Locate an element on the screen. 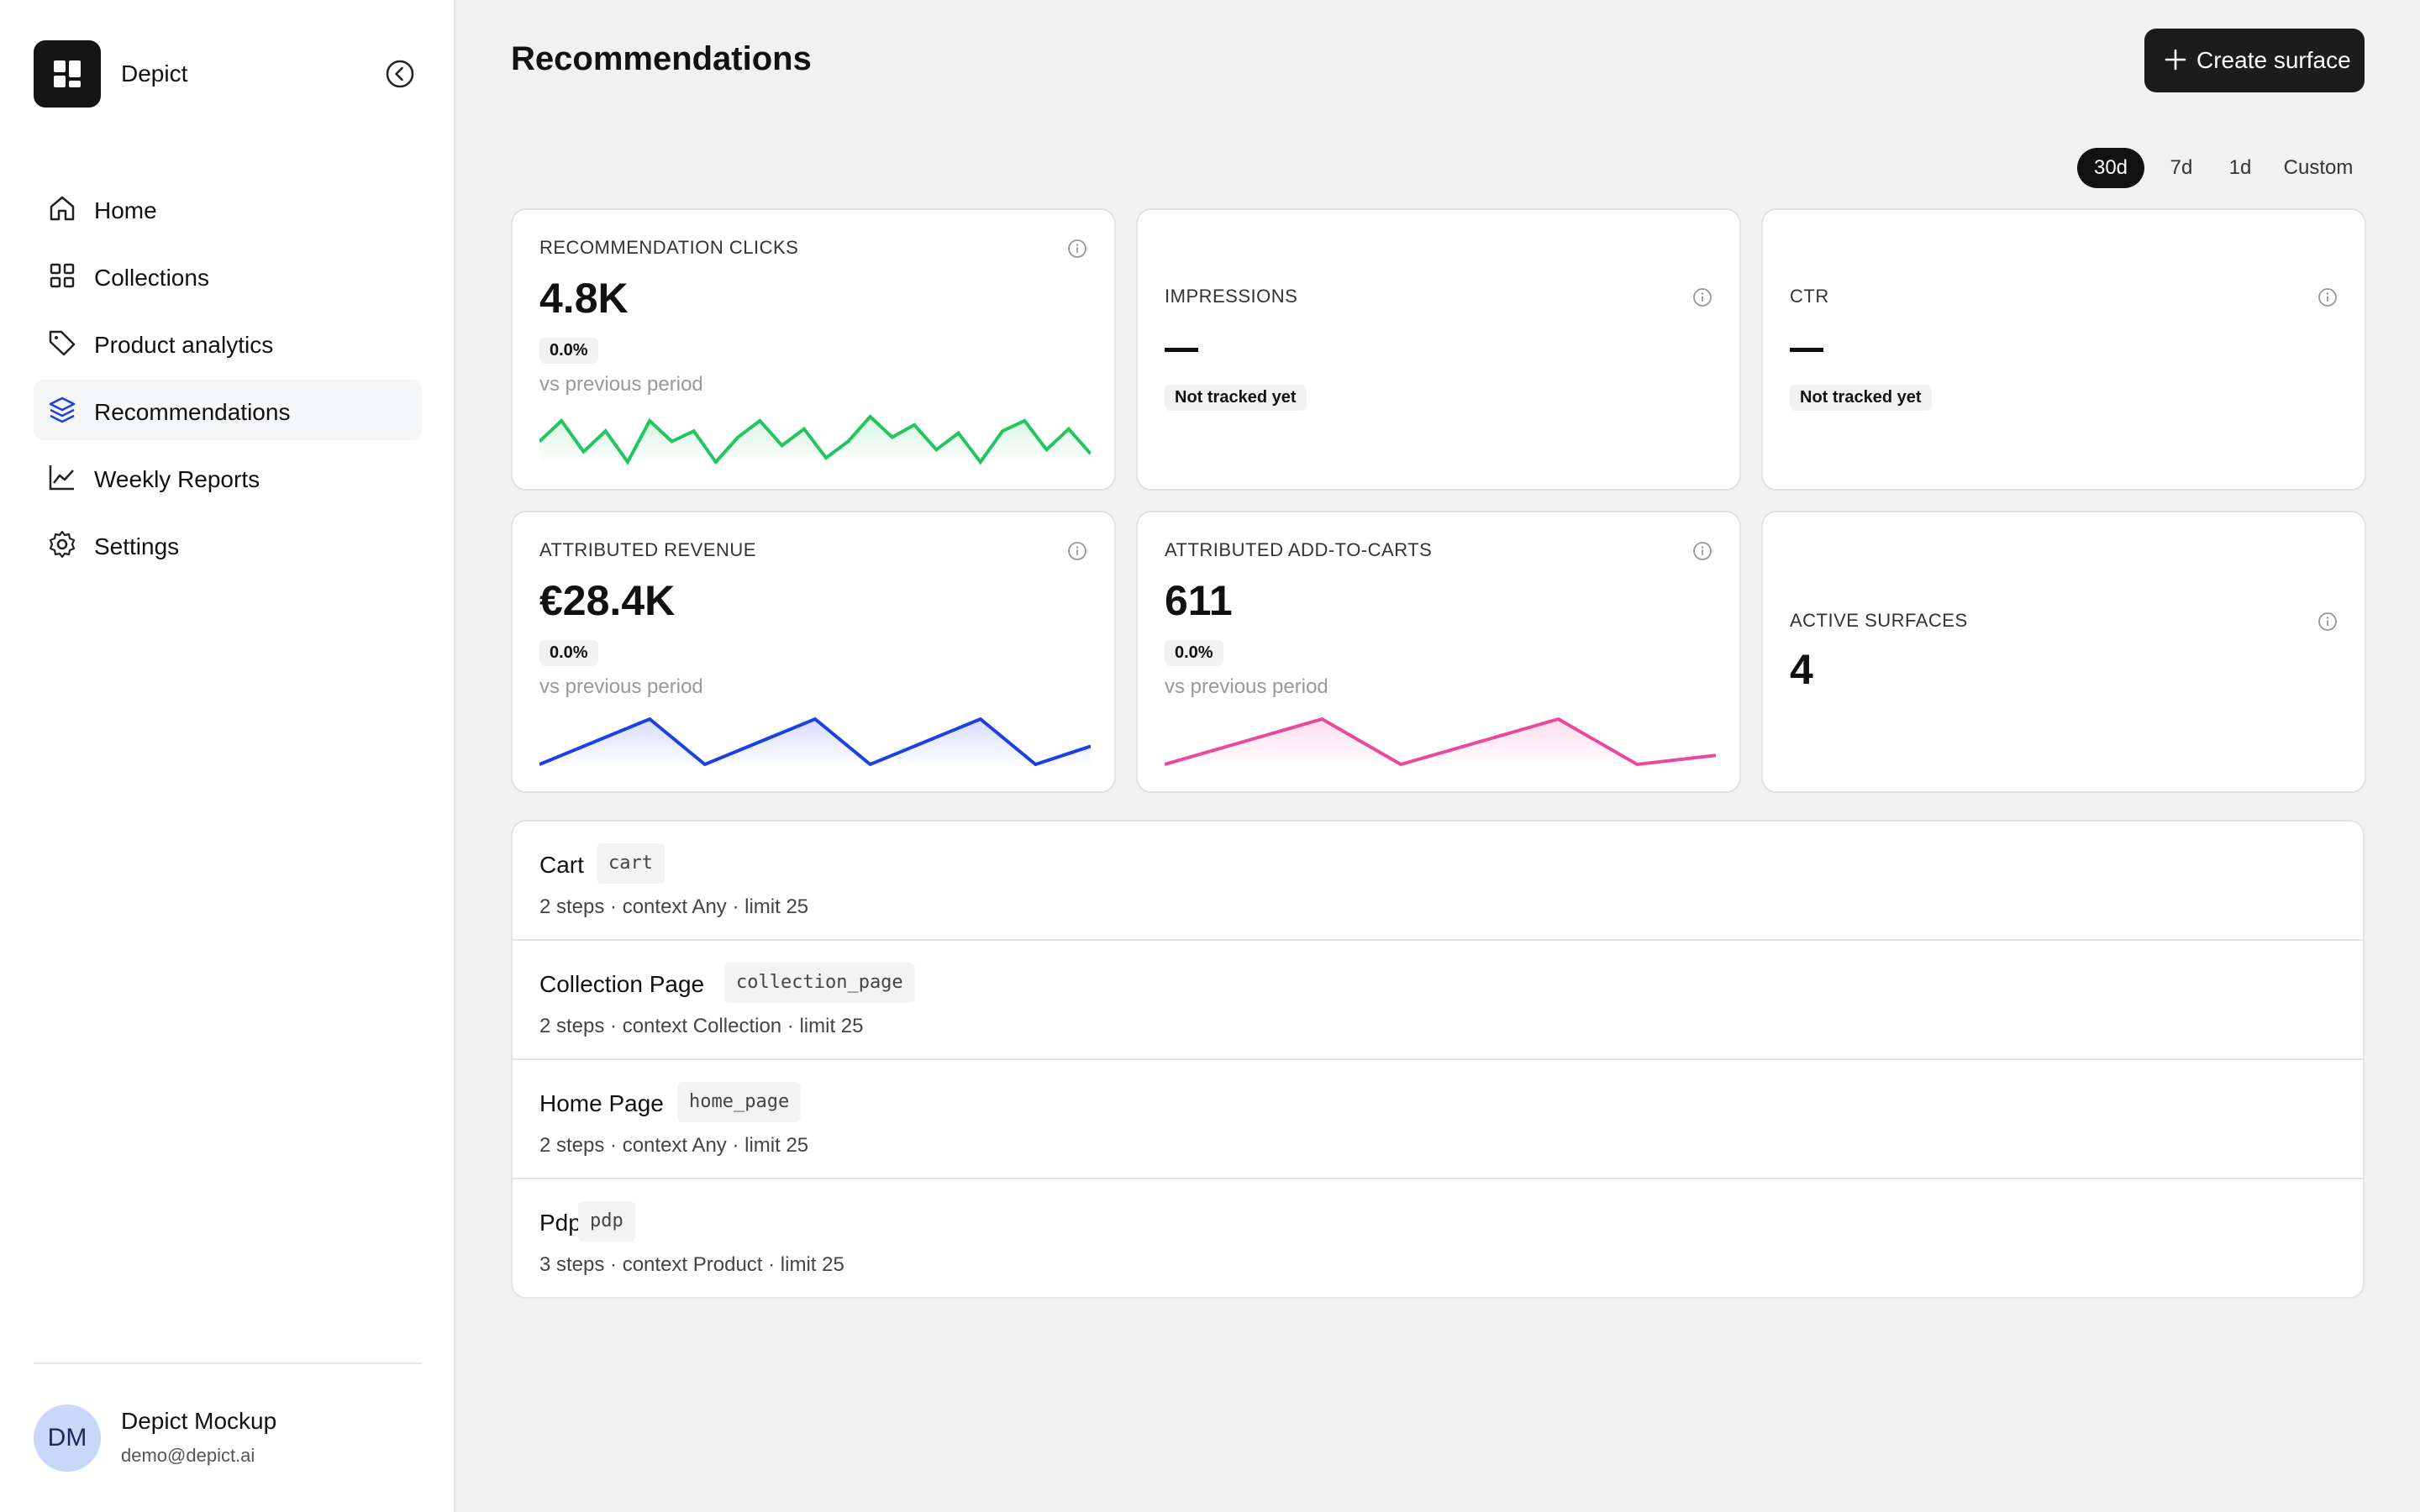 Image resolution: width=2420 pixels, height=1512 pixels. metric-value: 611 is located at coordinates (1199, 600).